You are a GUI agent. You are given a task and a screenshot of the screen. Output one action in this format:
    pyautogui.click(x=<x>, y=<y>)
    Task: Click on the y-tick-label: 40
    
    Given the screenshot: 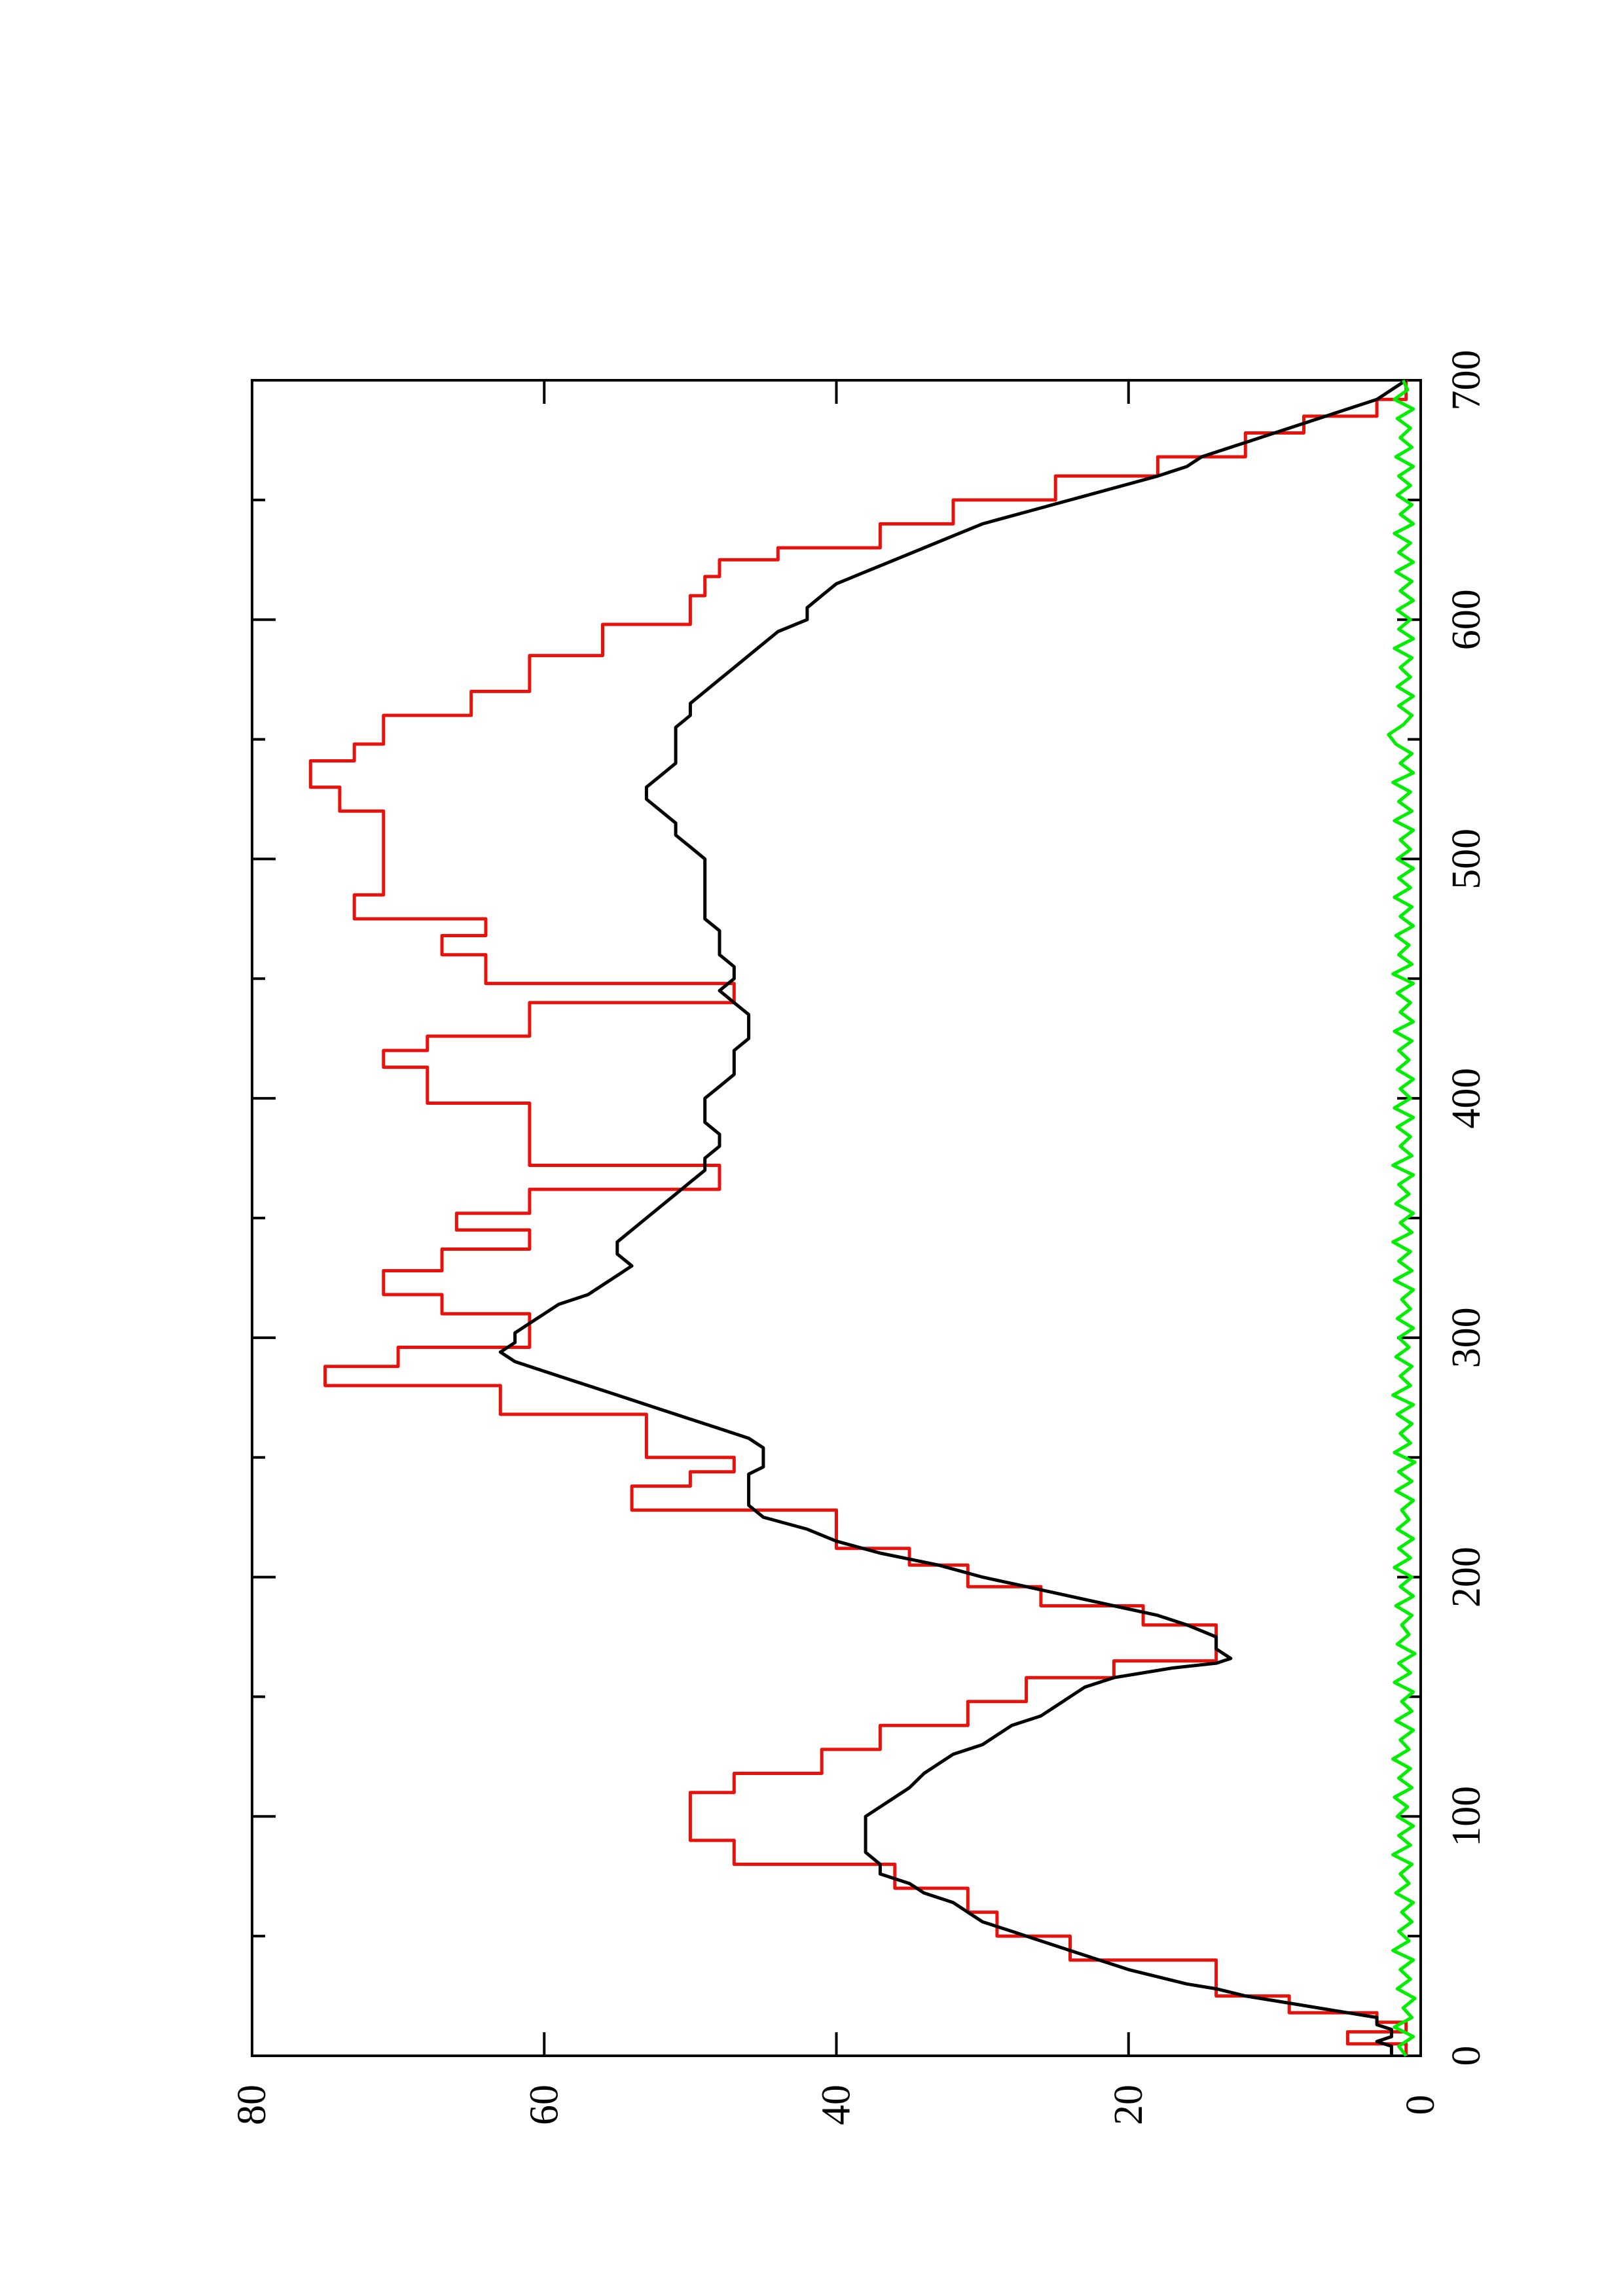 What is the action you would take?
    pyautogui.click(x=836, y=2105)
    